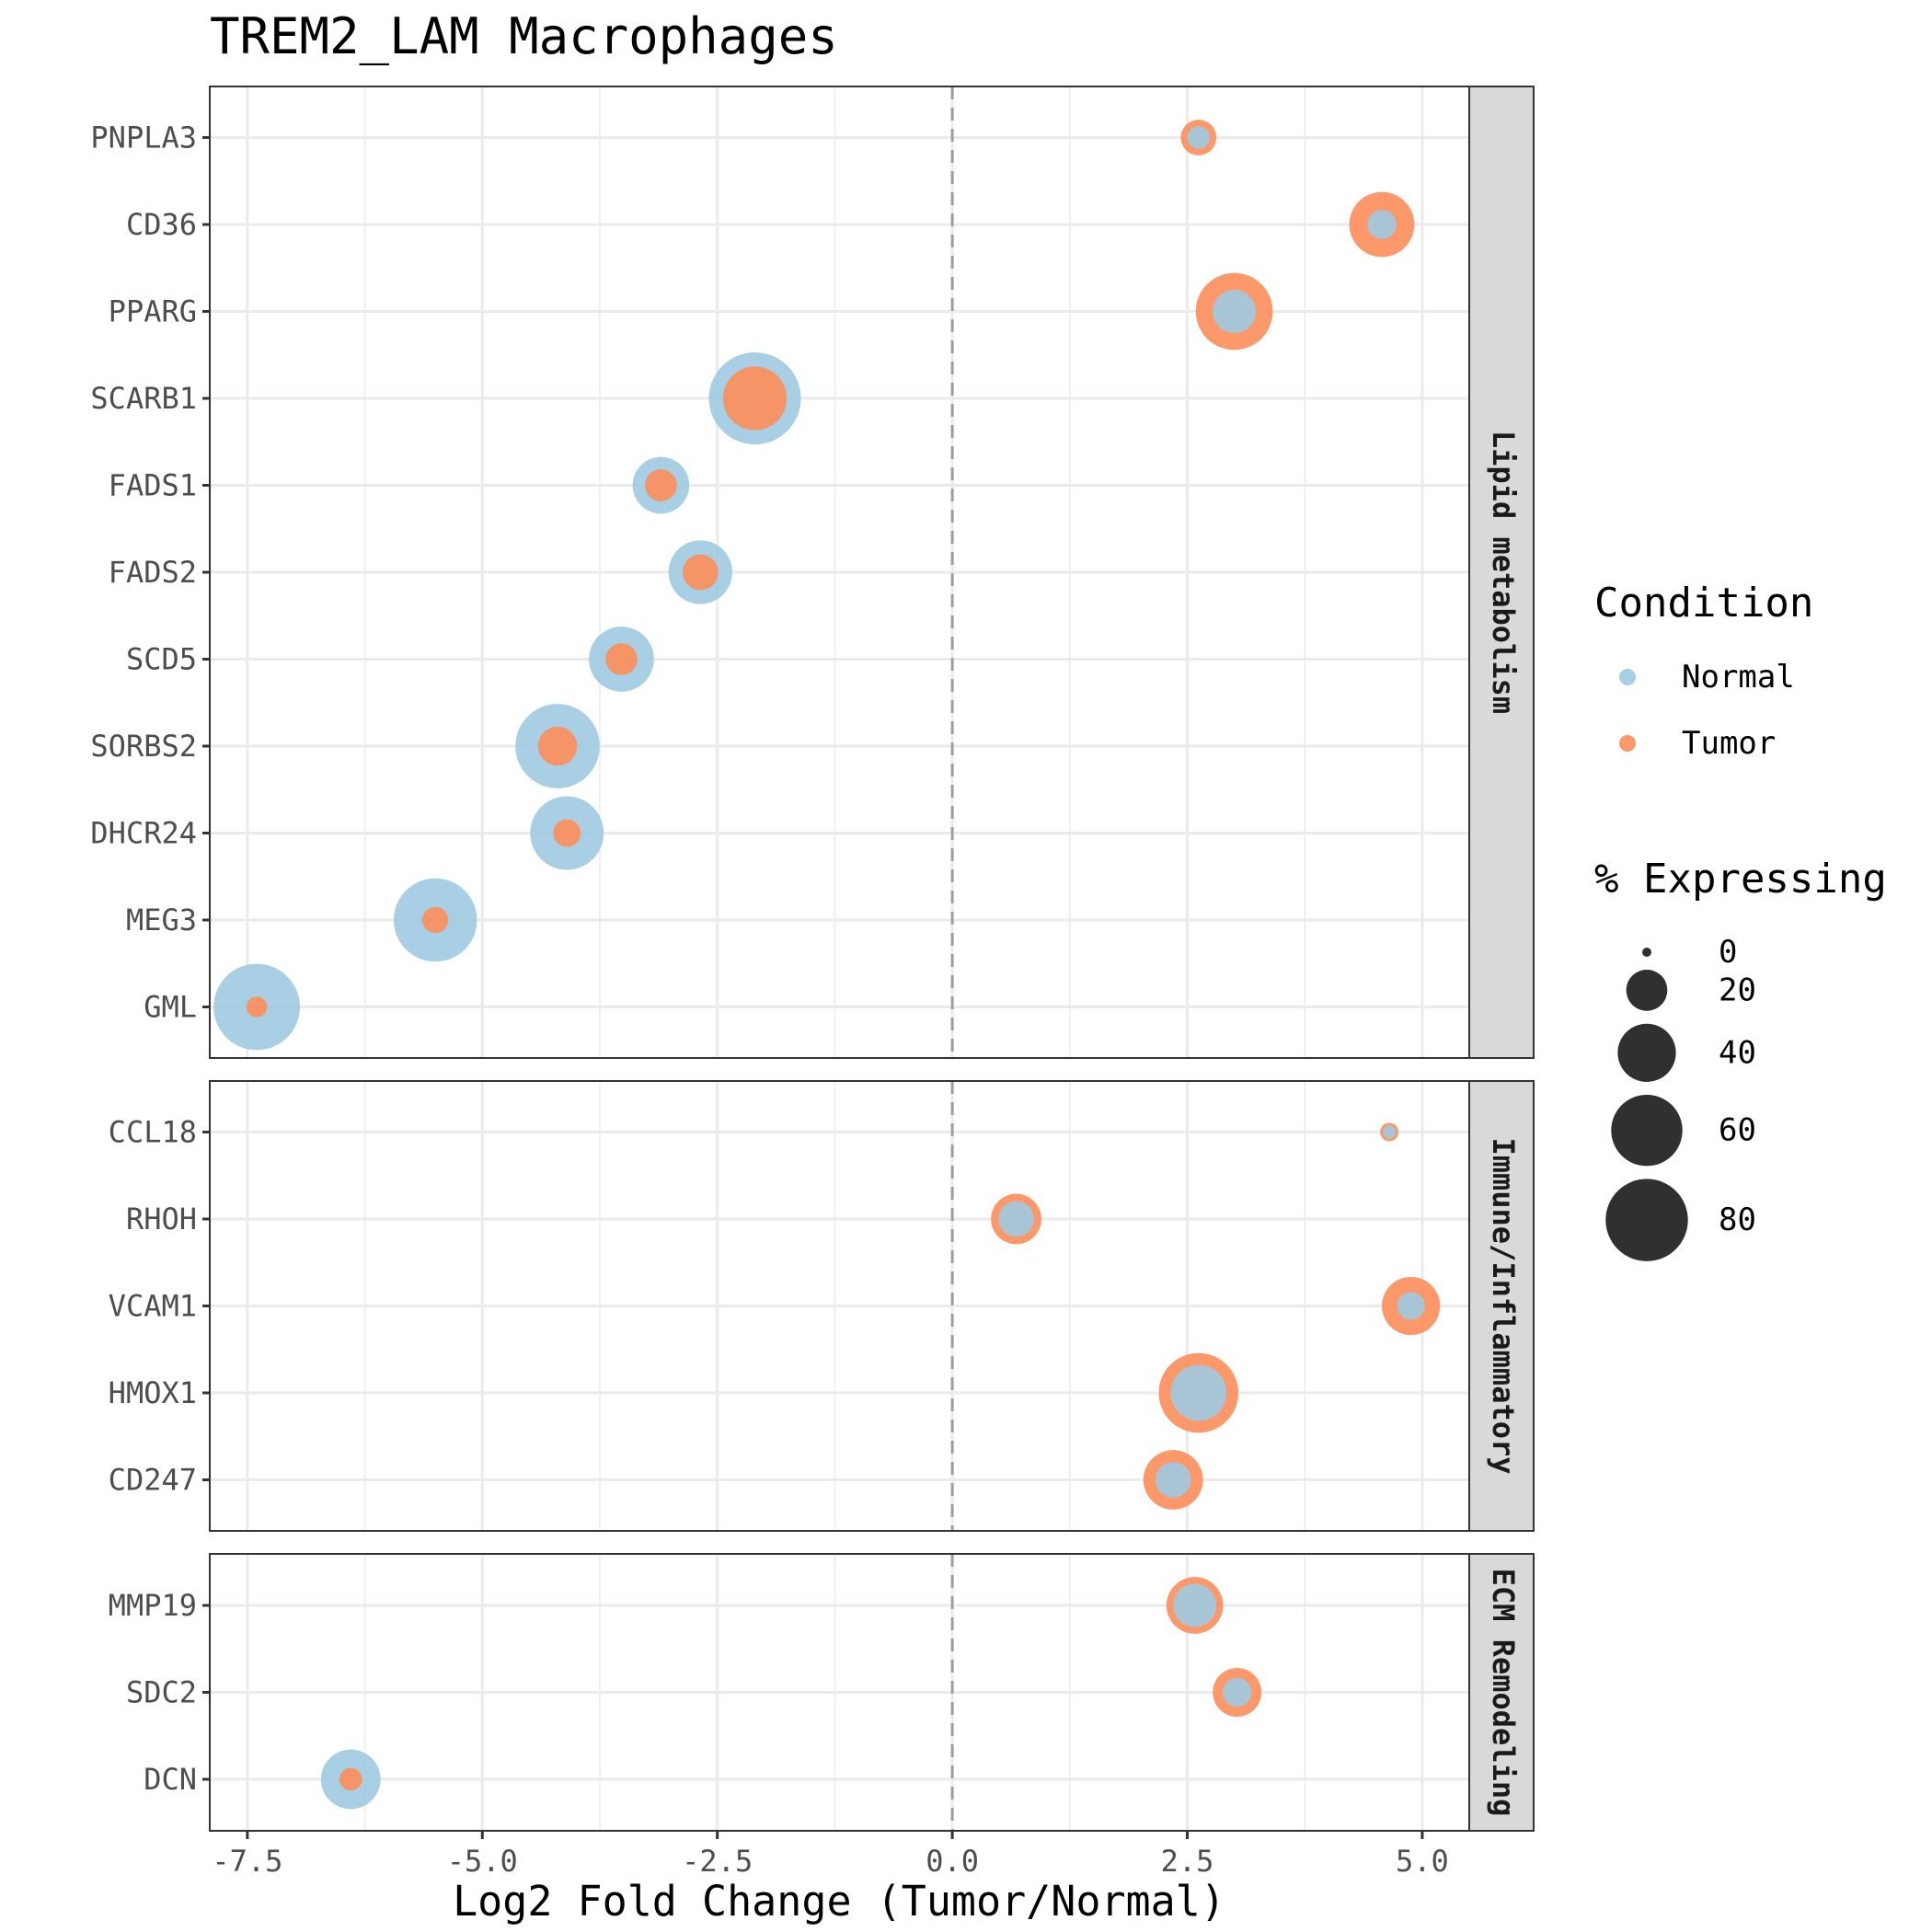  I want to click on facet-strip-label: Lipid metabolism, so click(1503, 572).